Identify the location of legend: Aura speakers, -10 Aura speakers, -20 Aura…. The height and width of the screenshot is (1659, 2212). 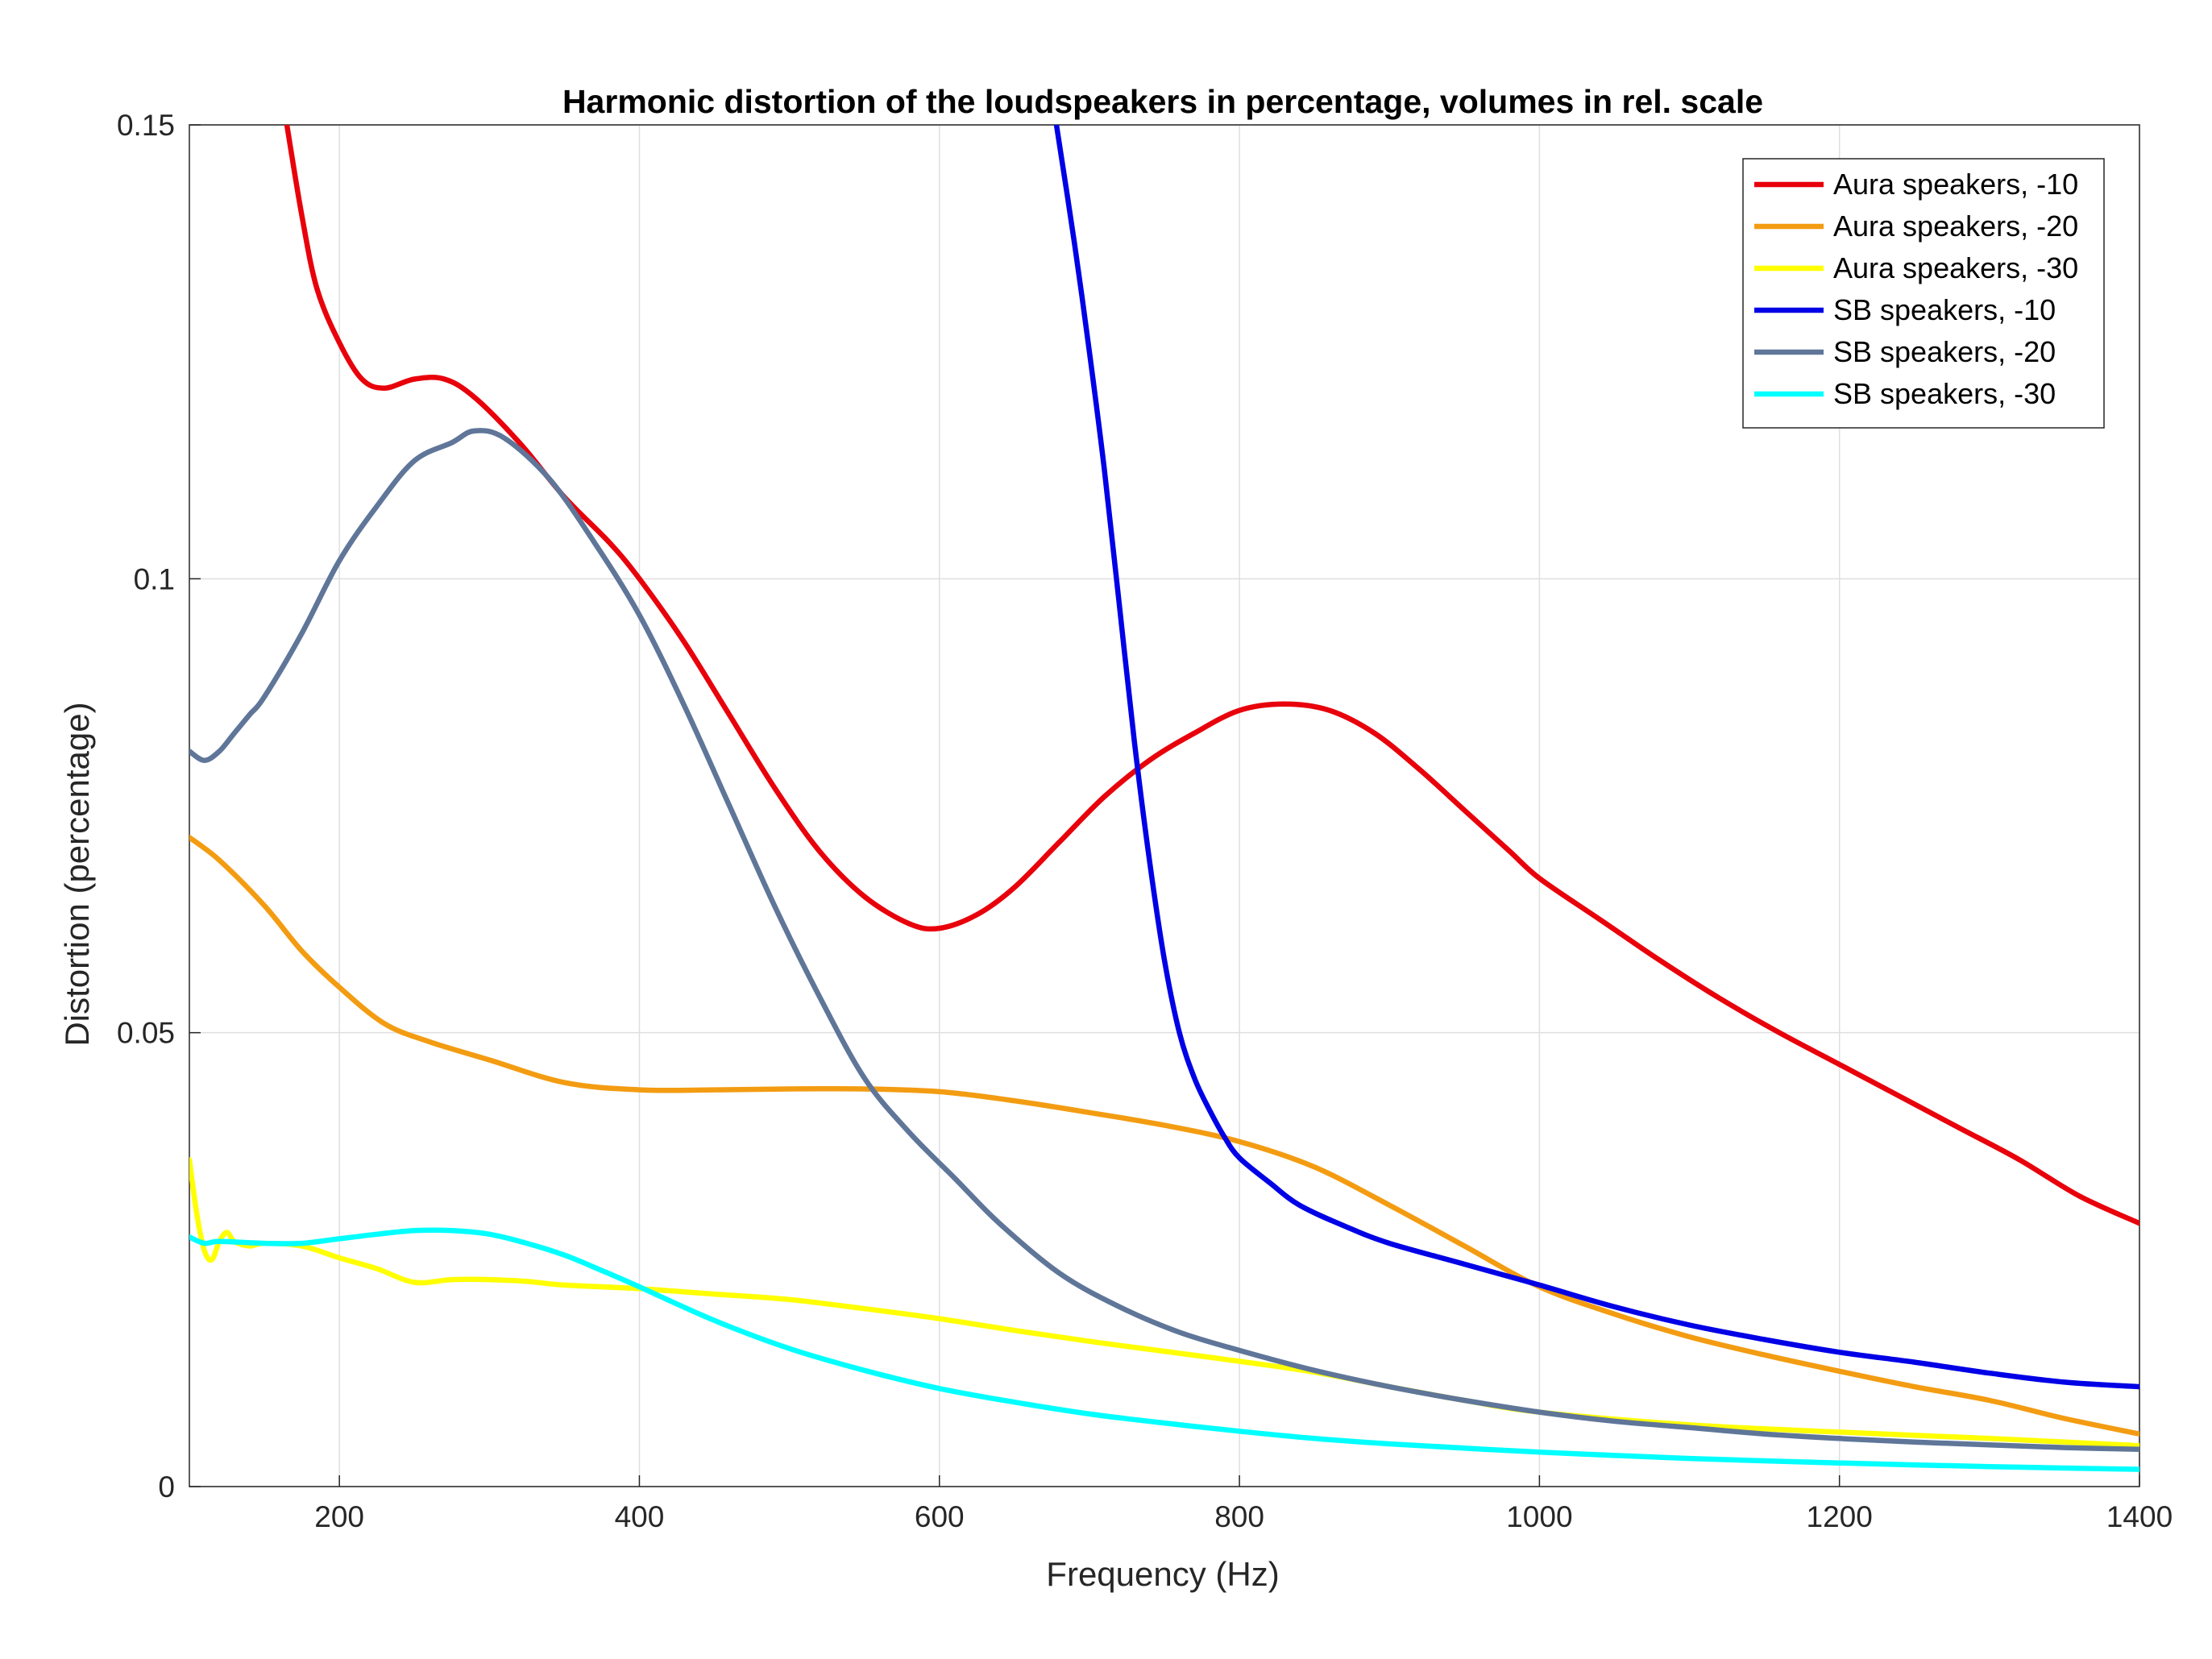
(1923, 293).